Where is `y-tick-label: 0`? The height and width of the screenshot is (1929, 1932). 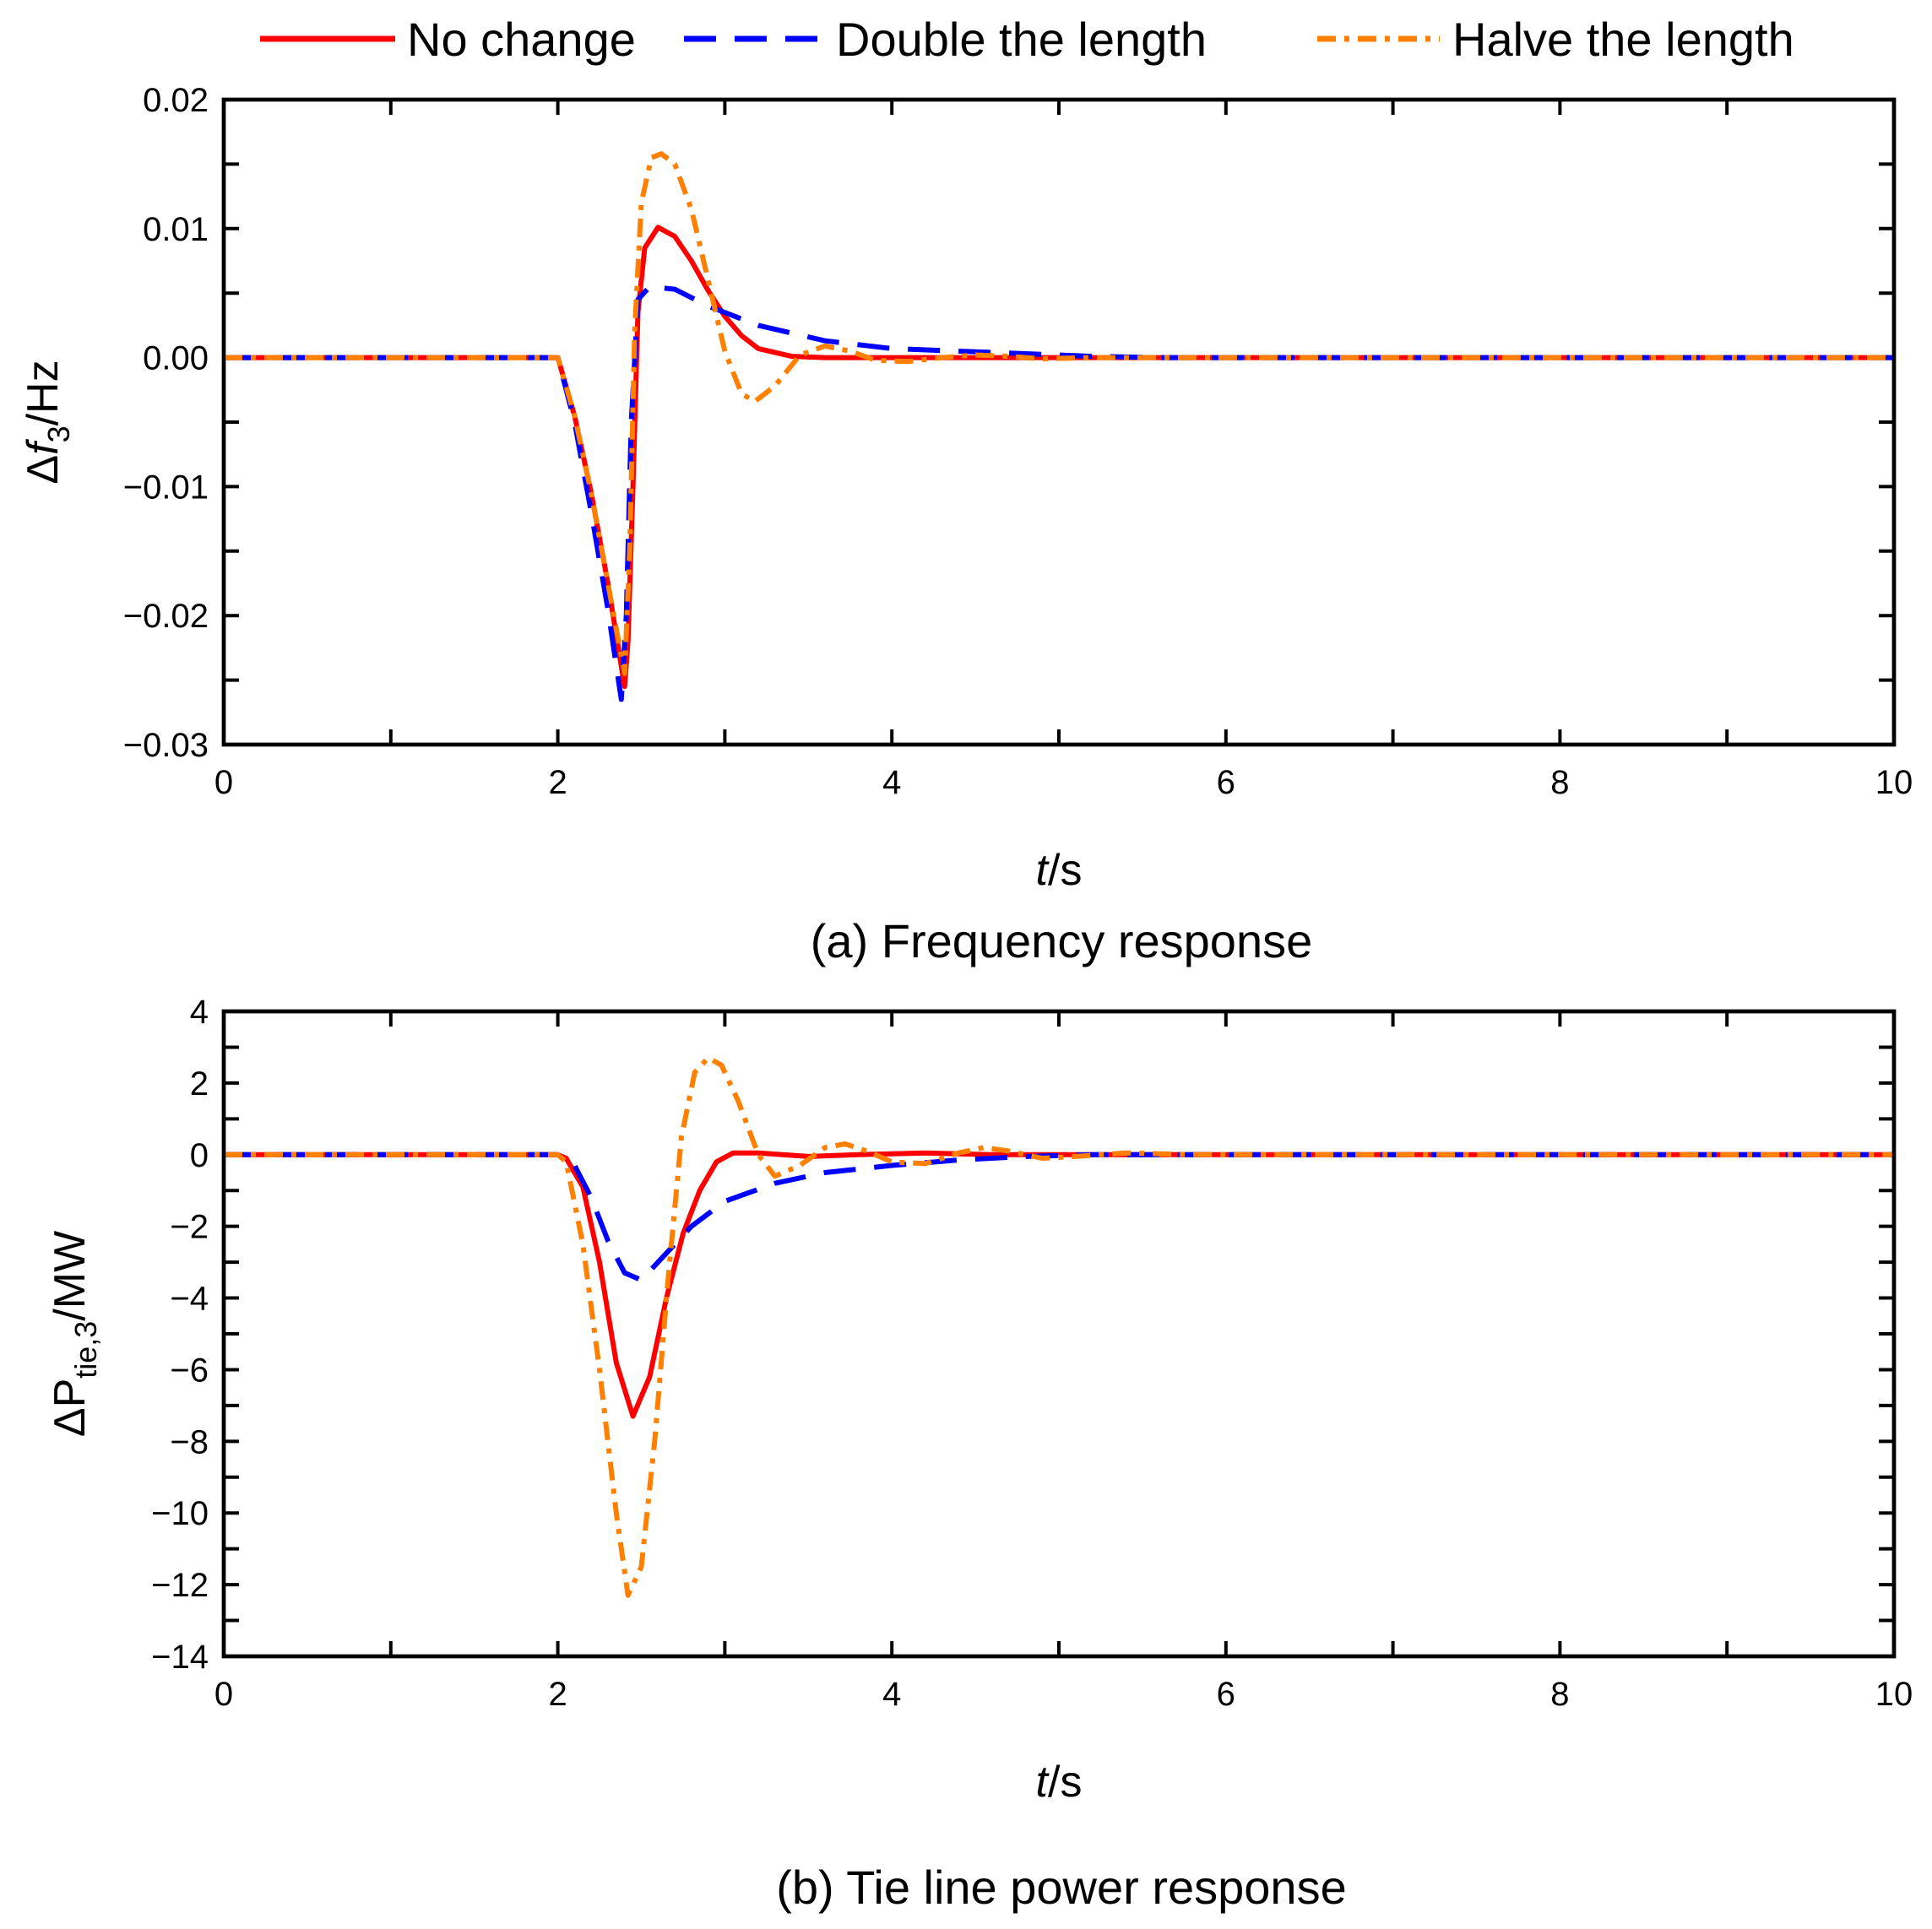 y-tick-label: 0 is located at coordinates (199, 1155).